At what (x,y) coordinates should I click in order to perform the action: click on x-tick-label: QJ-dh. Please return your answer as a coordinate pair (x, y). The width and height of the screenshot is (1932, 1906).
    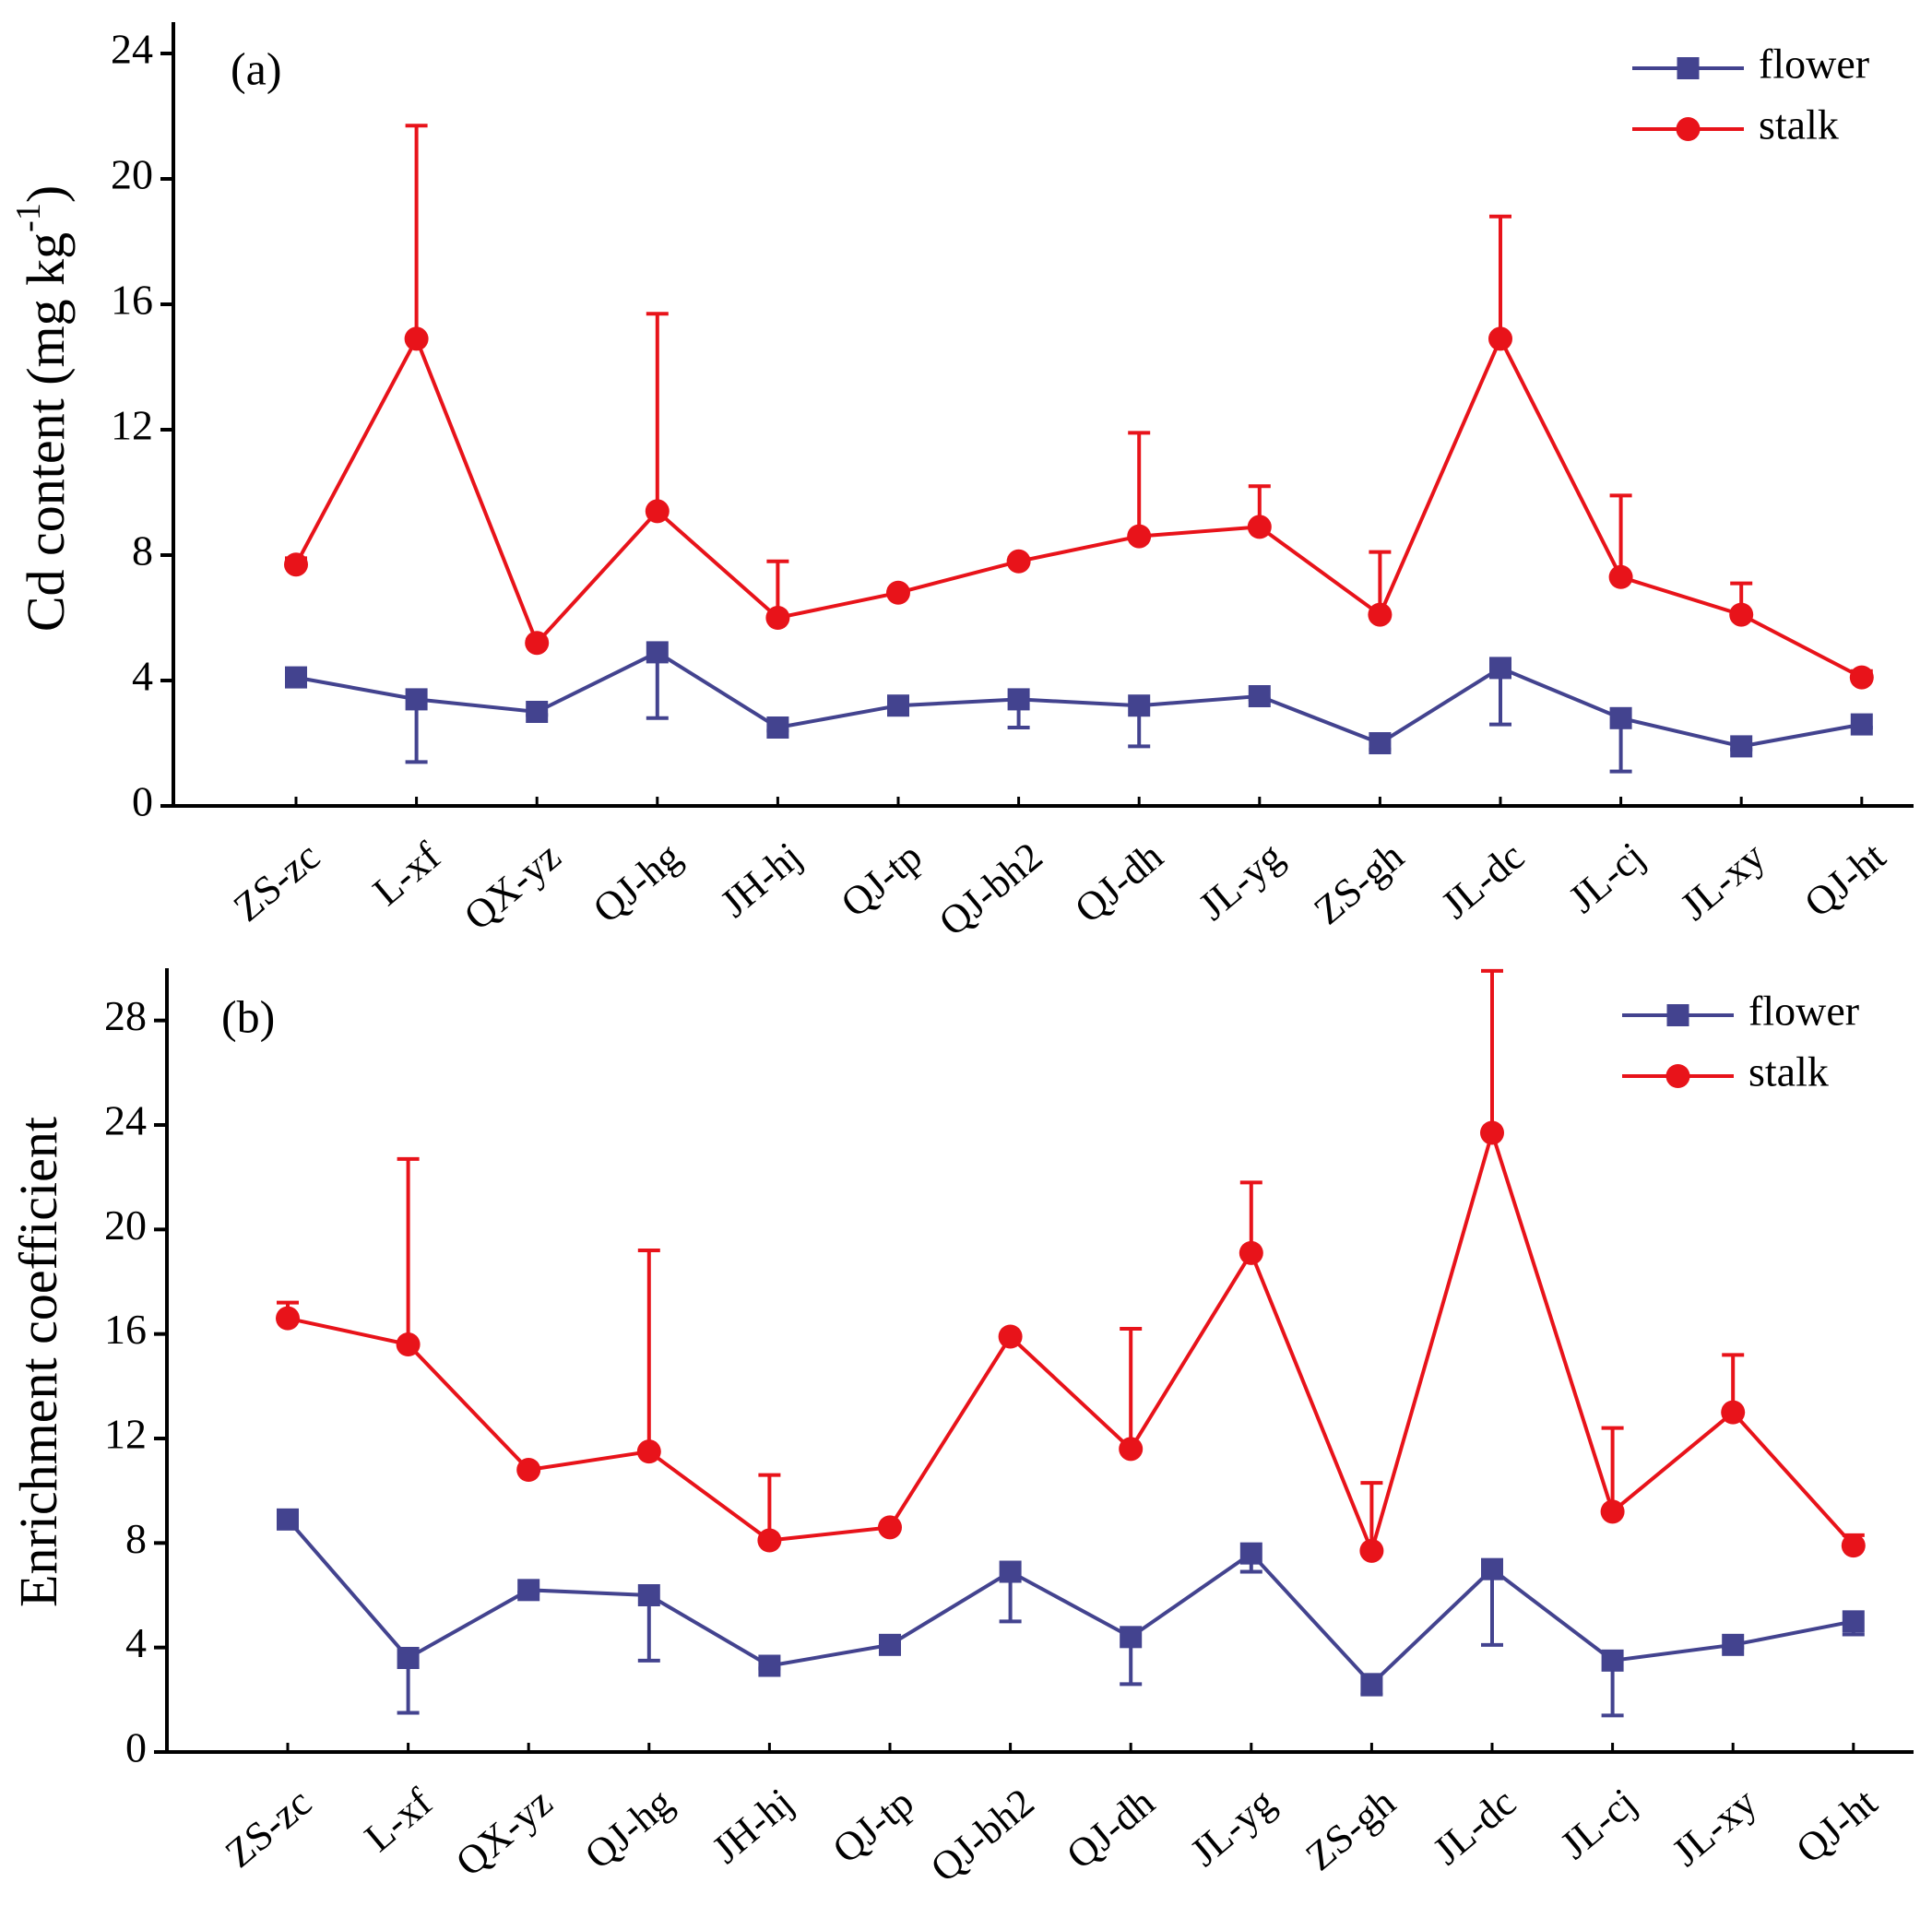
    Looking at the image, I should click on (1118, 883).